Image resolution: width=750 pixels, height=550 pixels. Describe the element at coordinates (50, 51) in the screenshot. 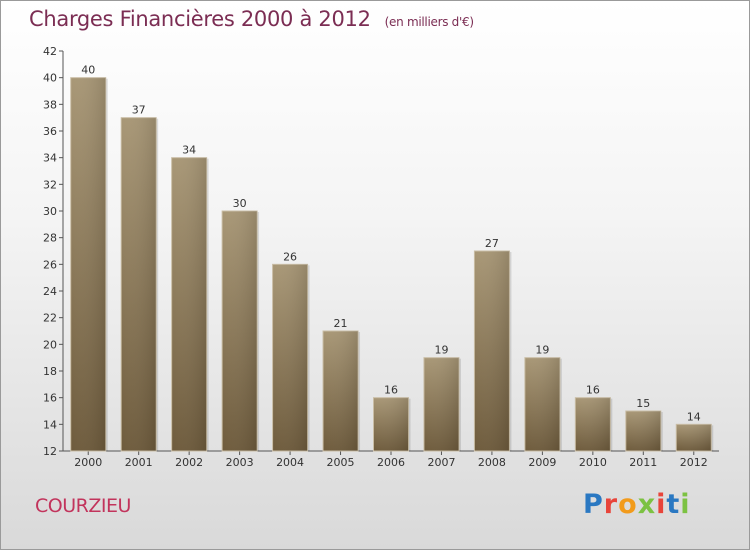

I see `y-tick-label: 42` at that location.